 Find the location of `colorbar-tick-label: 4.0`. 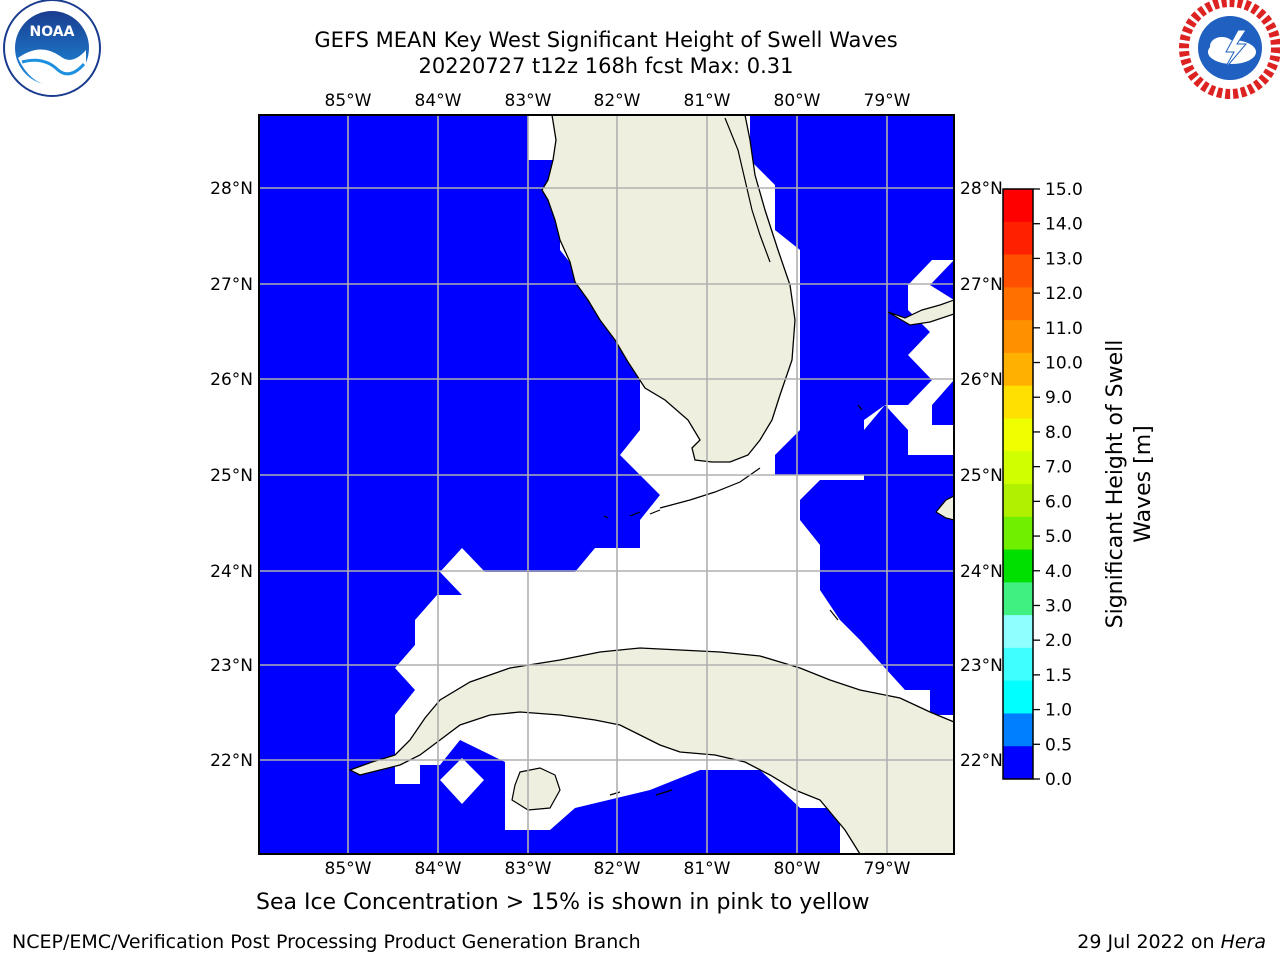

colorbar-tick-label: 4.0 is located at coordinates (1058, 572).